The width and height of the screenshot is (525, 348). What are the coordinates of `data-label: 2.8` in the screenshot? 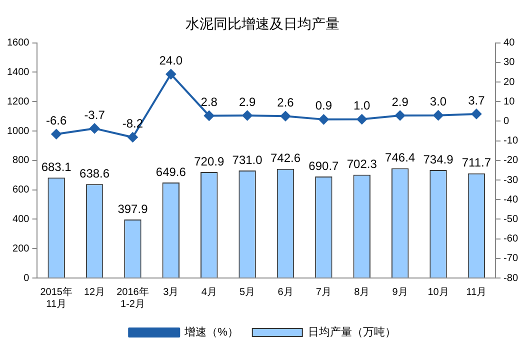 It's located at (209, 102).